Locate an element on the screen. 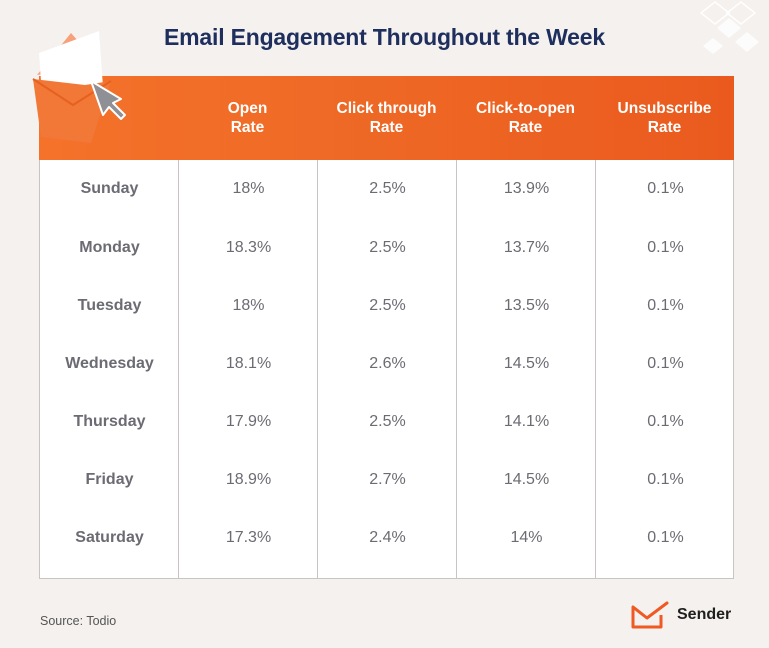 The height and width of the screenshot is (648, 769). table-row: Wednesday 18.1% 2.6% 14.5% 0.1% is located at coordinates (387, 364).